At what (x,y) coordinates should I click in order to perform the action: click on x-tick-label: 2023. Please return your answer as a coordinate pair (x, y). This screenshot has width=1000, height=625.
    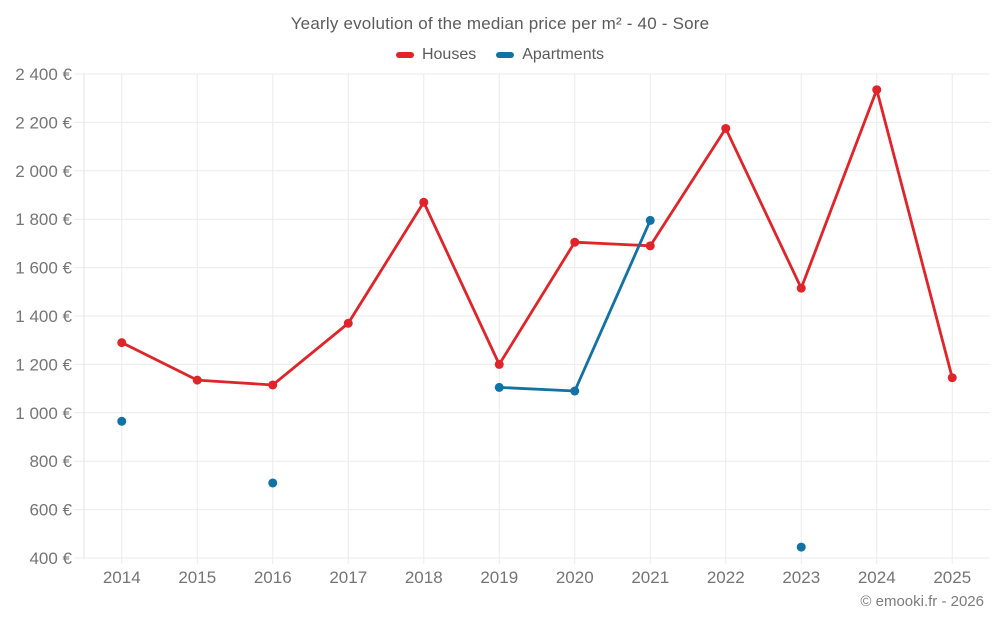
    Looking at the image, I should click on (801, 577).